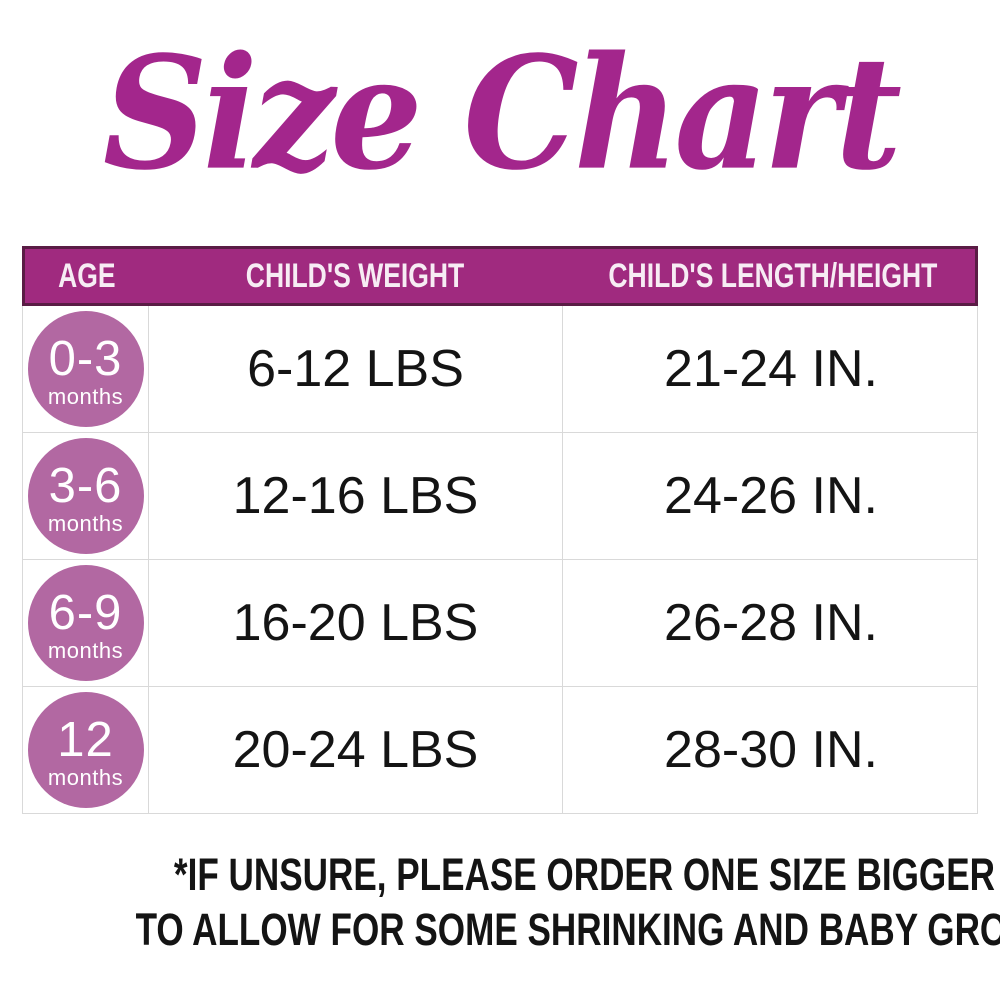  I want to click on weight-cell: 16-20 LBS, so click(356, 623).